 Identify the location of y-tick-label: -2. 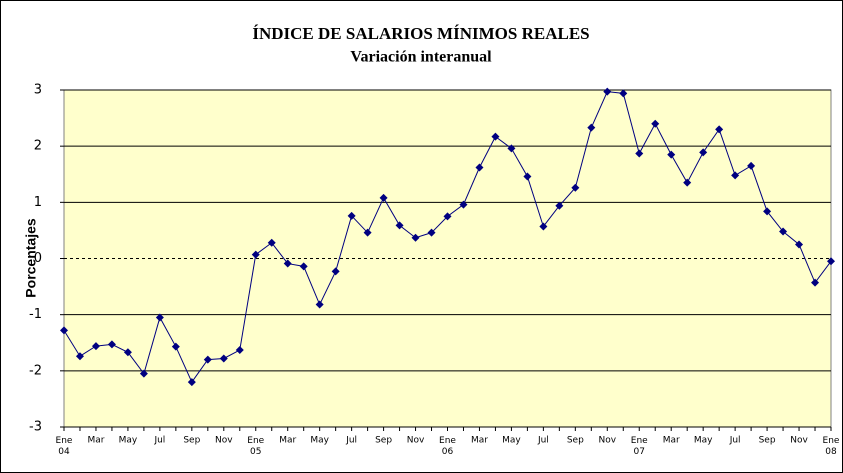
(35, 370).